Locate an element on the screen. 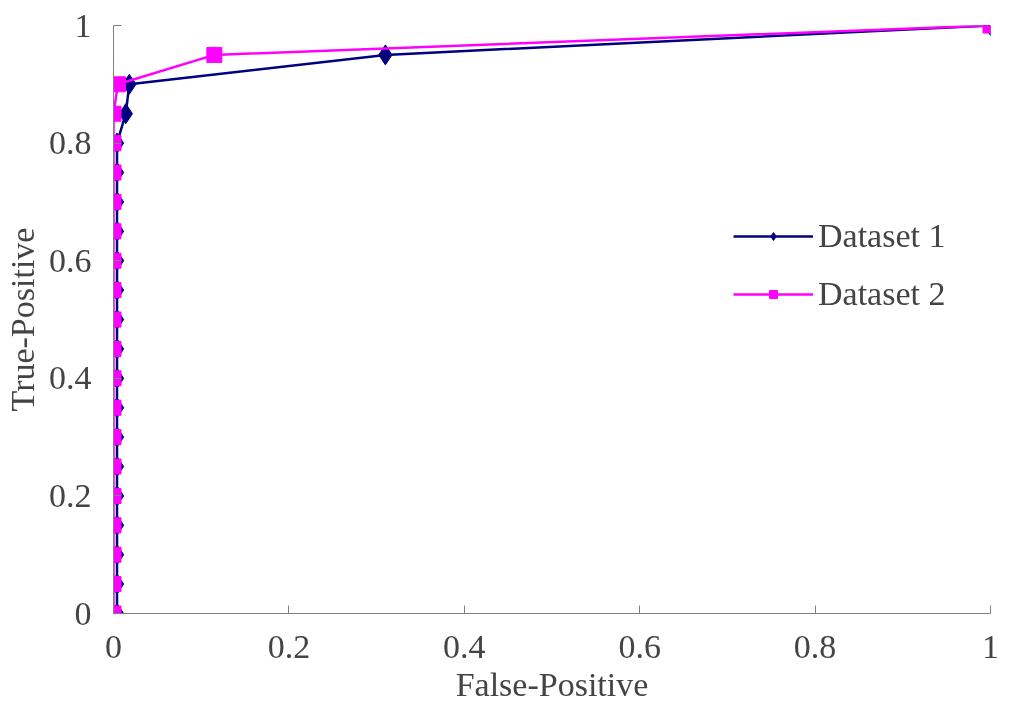 Image resolution: width=1028 pixels, height=713 pixels. y-tick-label: 0 is located at coordinates (83, 613).